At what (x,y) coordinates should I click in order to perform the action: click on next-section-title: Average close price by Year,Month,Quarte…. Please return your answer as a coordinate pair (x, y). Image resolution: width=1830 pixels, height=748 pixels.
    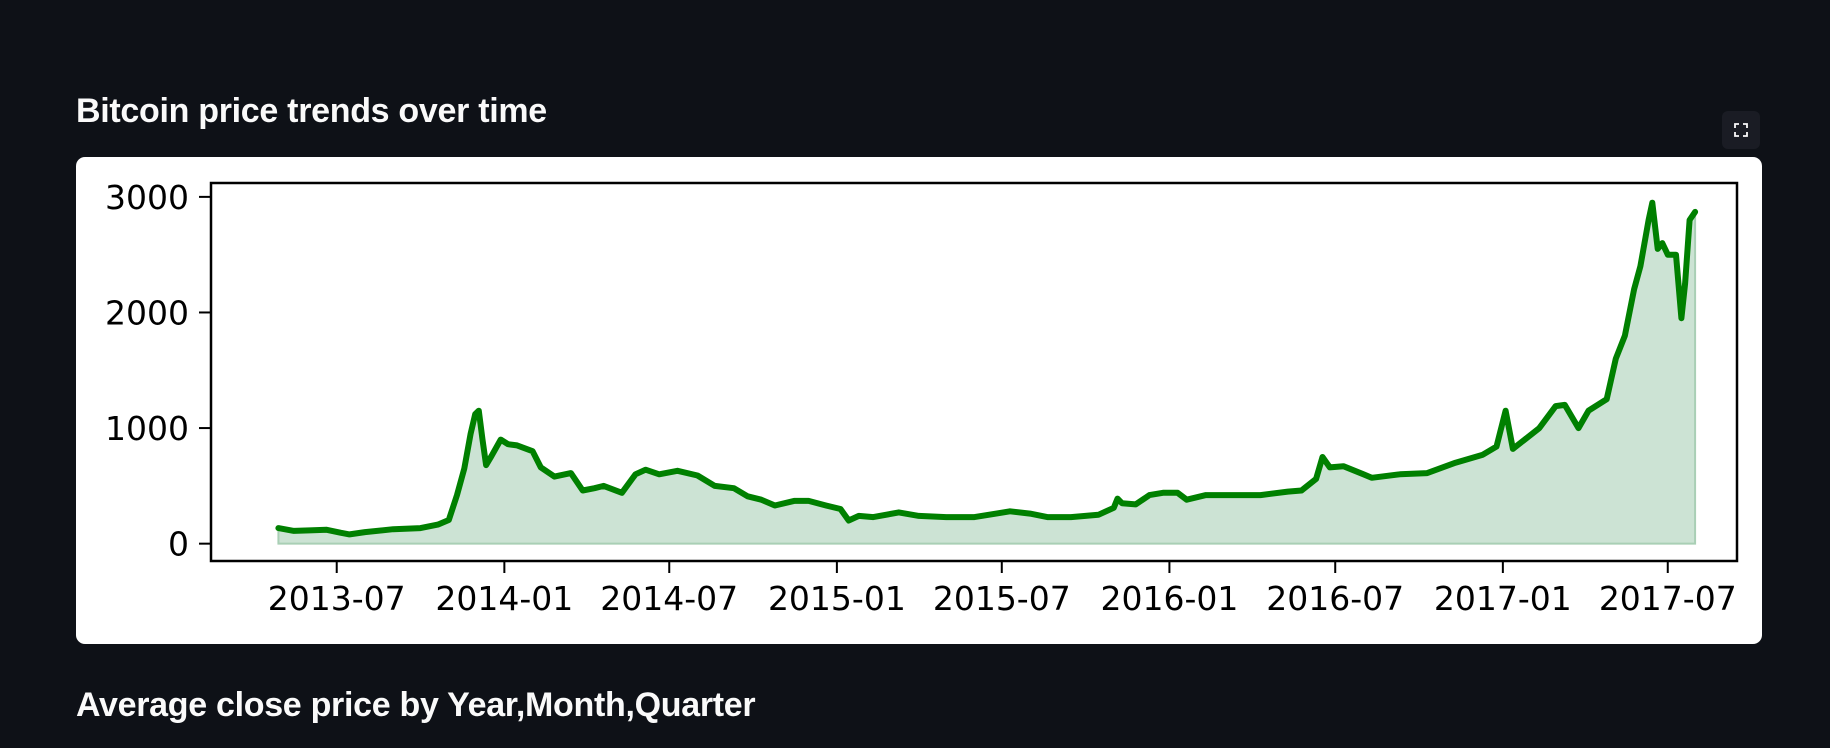
    Looking at the image, I should click on (416, 705).